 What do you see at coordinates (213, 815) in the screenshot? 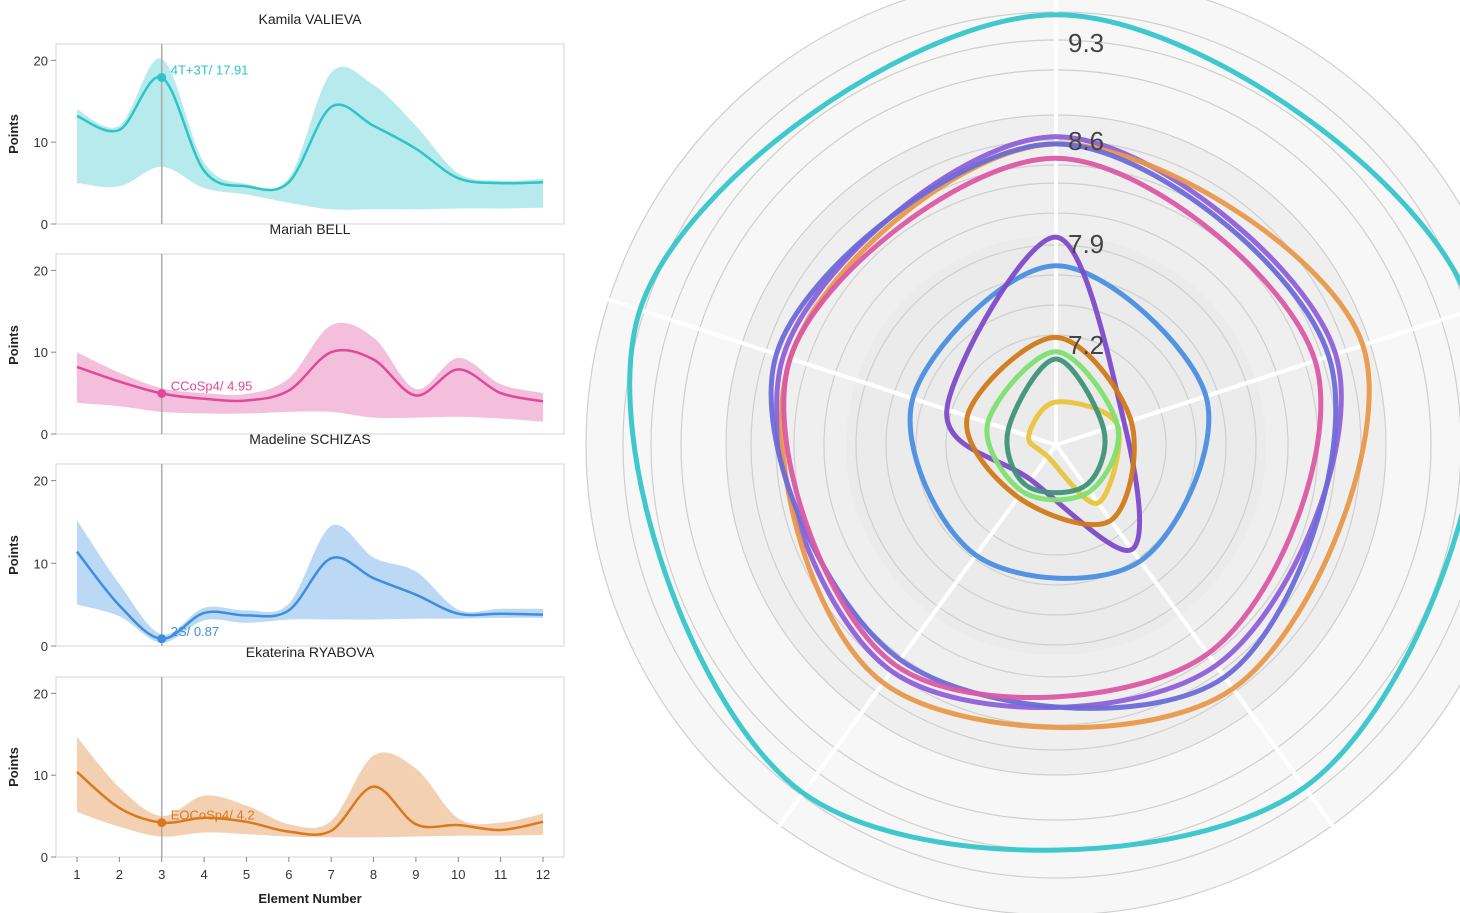
I see `marker-label: EOCoSp4/ 4.2` at bounding box center [213, 815].